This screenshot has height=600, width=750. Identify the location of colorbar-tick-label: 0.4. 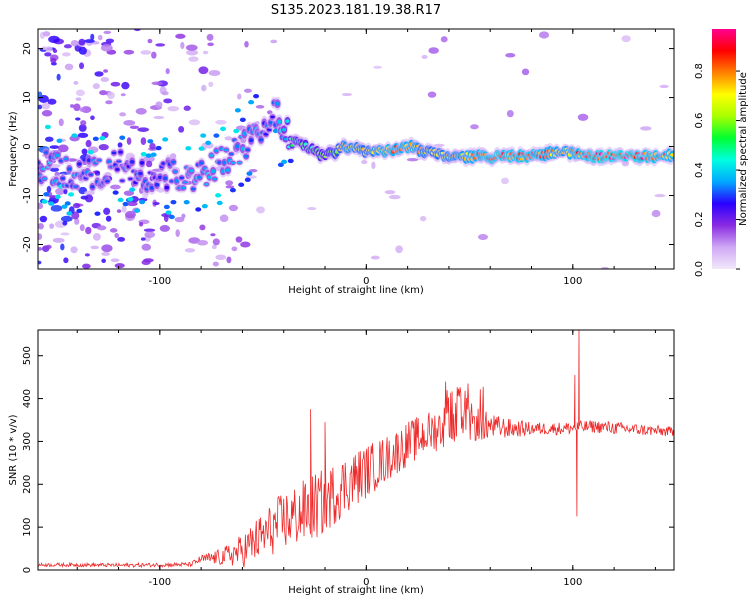
(699, 170).